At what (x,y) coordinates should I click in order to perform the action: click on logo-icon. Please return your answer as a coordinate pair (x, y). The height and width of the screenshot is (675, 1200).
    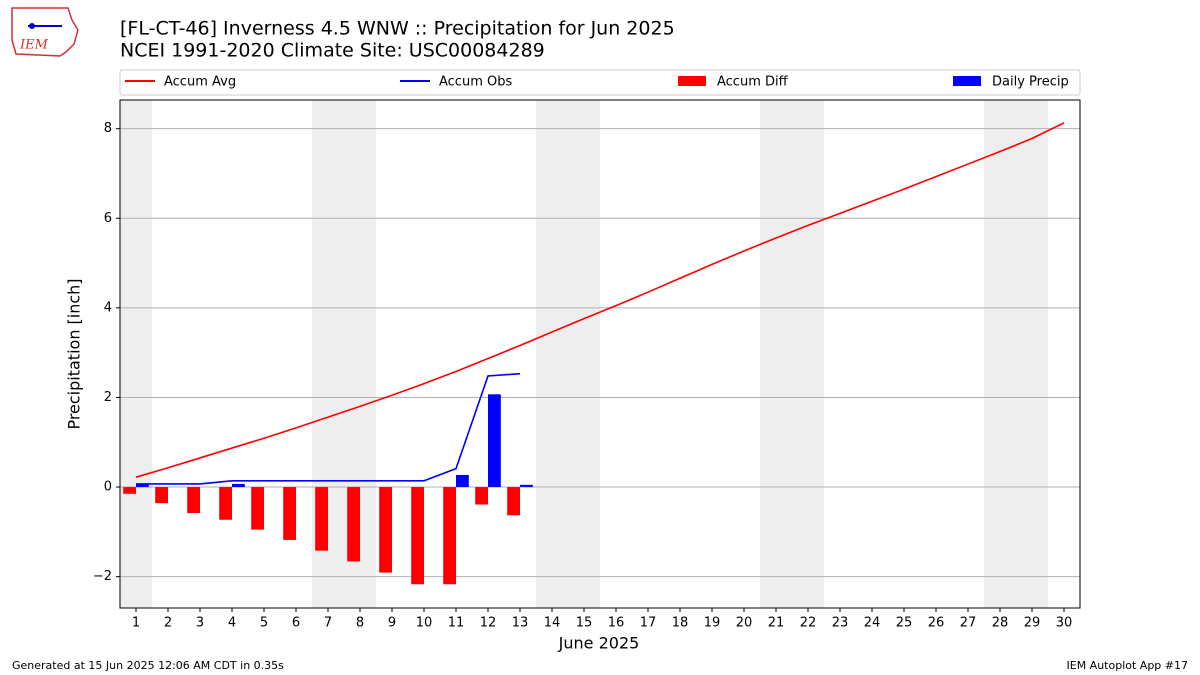
    Looking at the image, I should click on (32, 26).